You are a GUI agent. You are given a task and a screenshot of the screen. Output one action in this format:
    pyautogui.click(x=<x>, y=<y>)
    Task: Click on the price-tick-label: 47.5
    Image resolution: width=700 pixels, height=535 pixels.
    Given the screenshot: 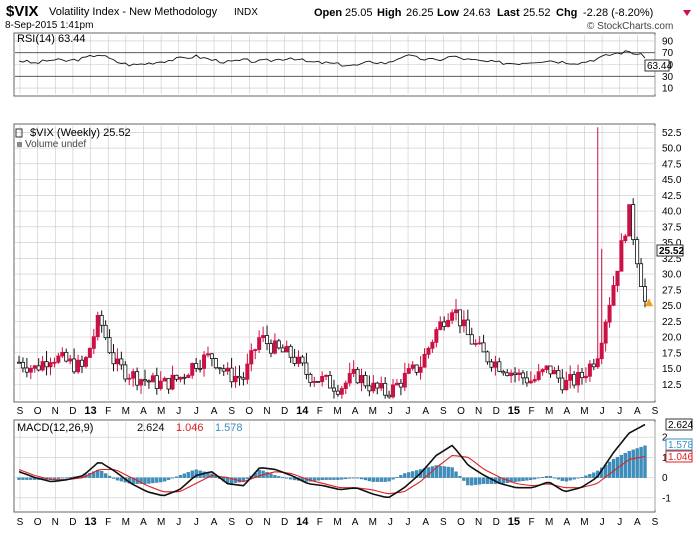 What is the action you would take?
    pyautogui.click(x=672, y=164)
    